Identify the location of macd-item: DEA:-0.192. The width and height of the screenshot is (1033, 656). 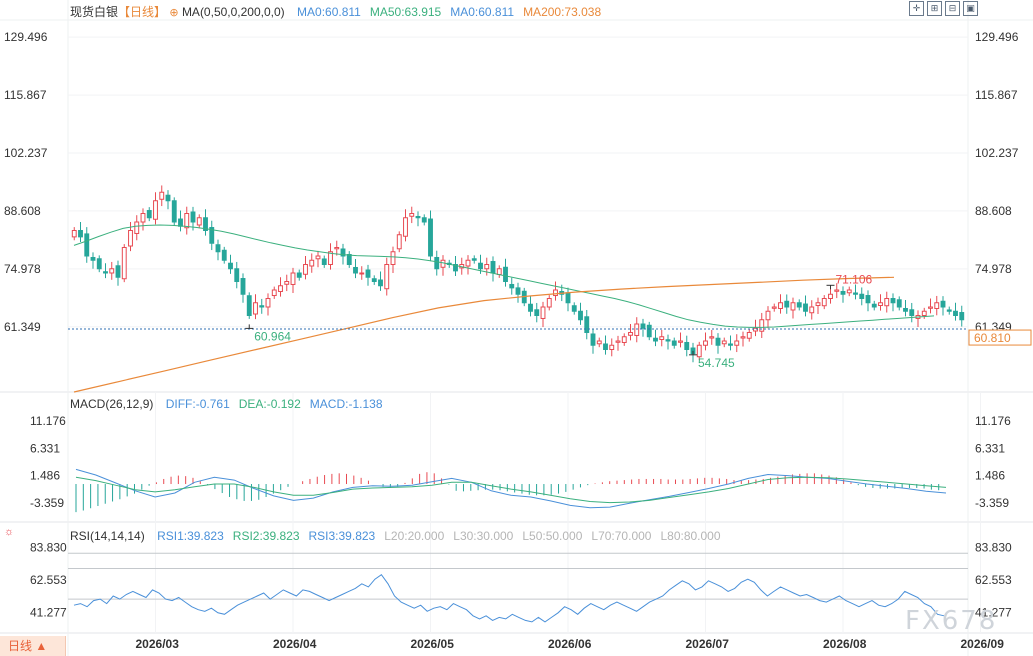
(269, 404).